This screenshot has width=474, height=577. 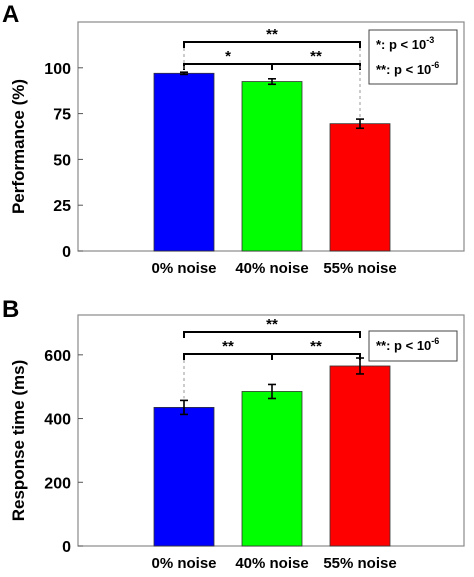 What do you see at coordinates (228, 56) in the screenshot?
I see `significance-label: *` at bounding box center [228, 56].